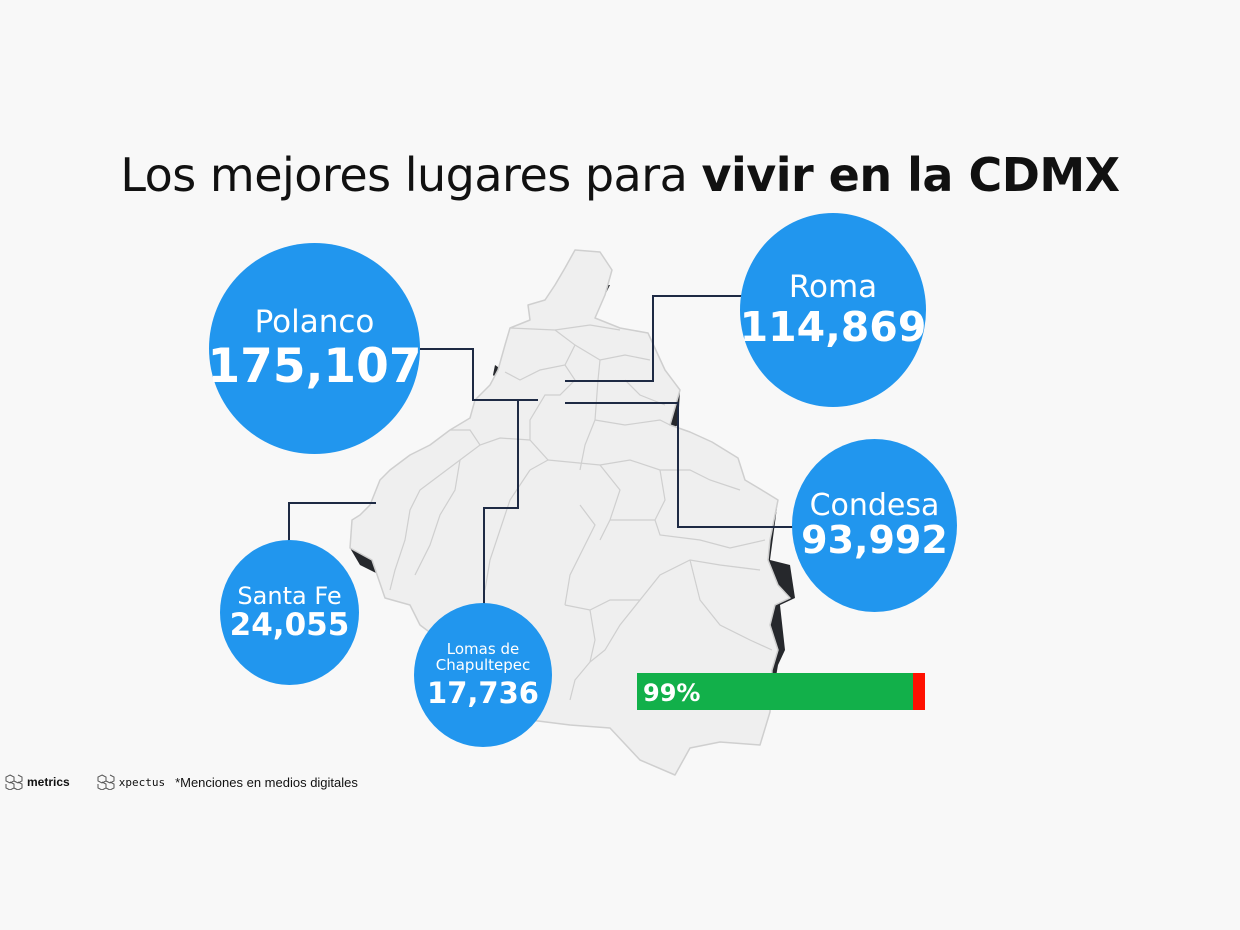 This screenshot has width=1240, height=930. I want to click on metrics-logo: metrics, so click(37, 782).